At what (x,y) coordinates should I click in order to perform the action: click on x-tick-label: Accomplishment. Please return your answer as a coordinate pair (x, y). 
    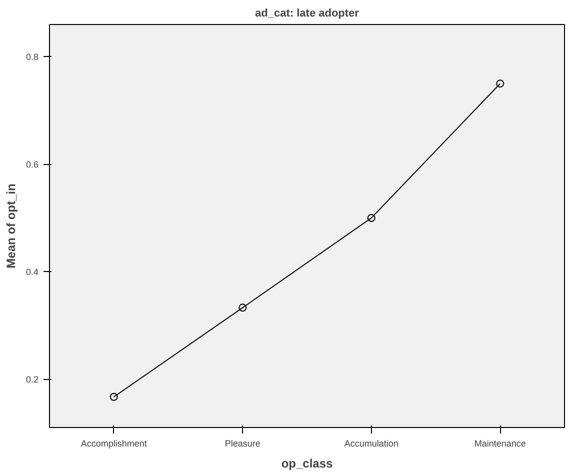
    Looking at the image, I should click on (114, 443).